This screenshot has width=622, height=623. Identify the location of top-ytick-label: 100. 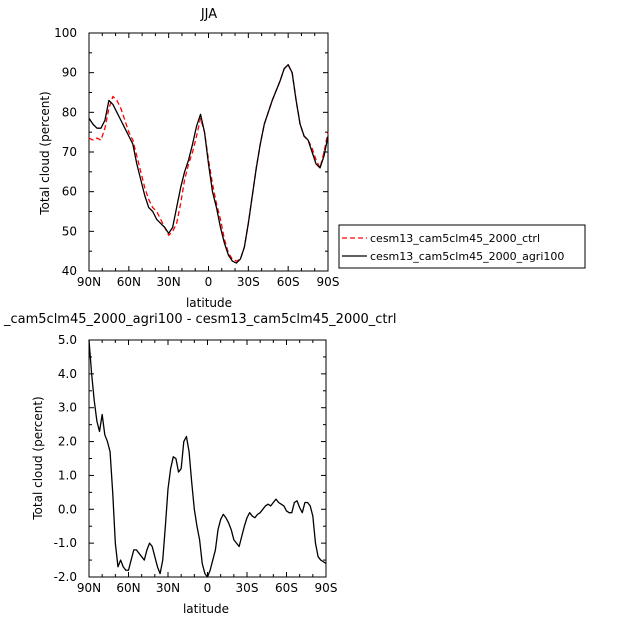
(65, 33).